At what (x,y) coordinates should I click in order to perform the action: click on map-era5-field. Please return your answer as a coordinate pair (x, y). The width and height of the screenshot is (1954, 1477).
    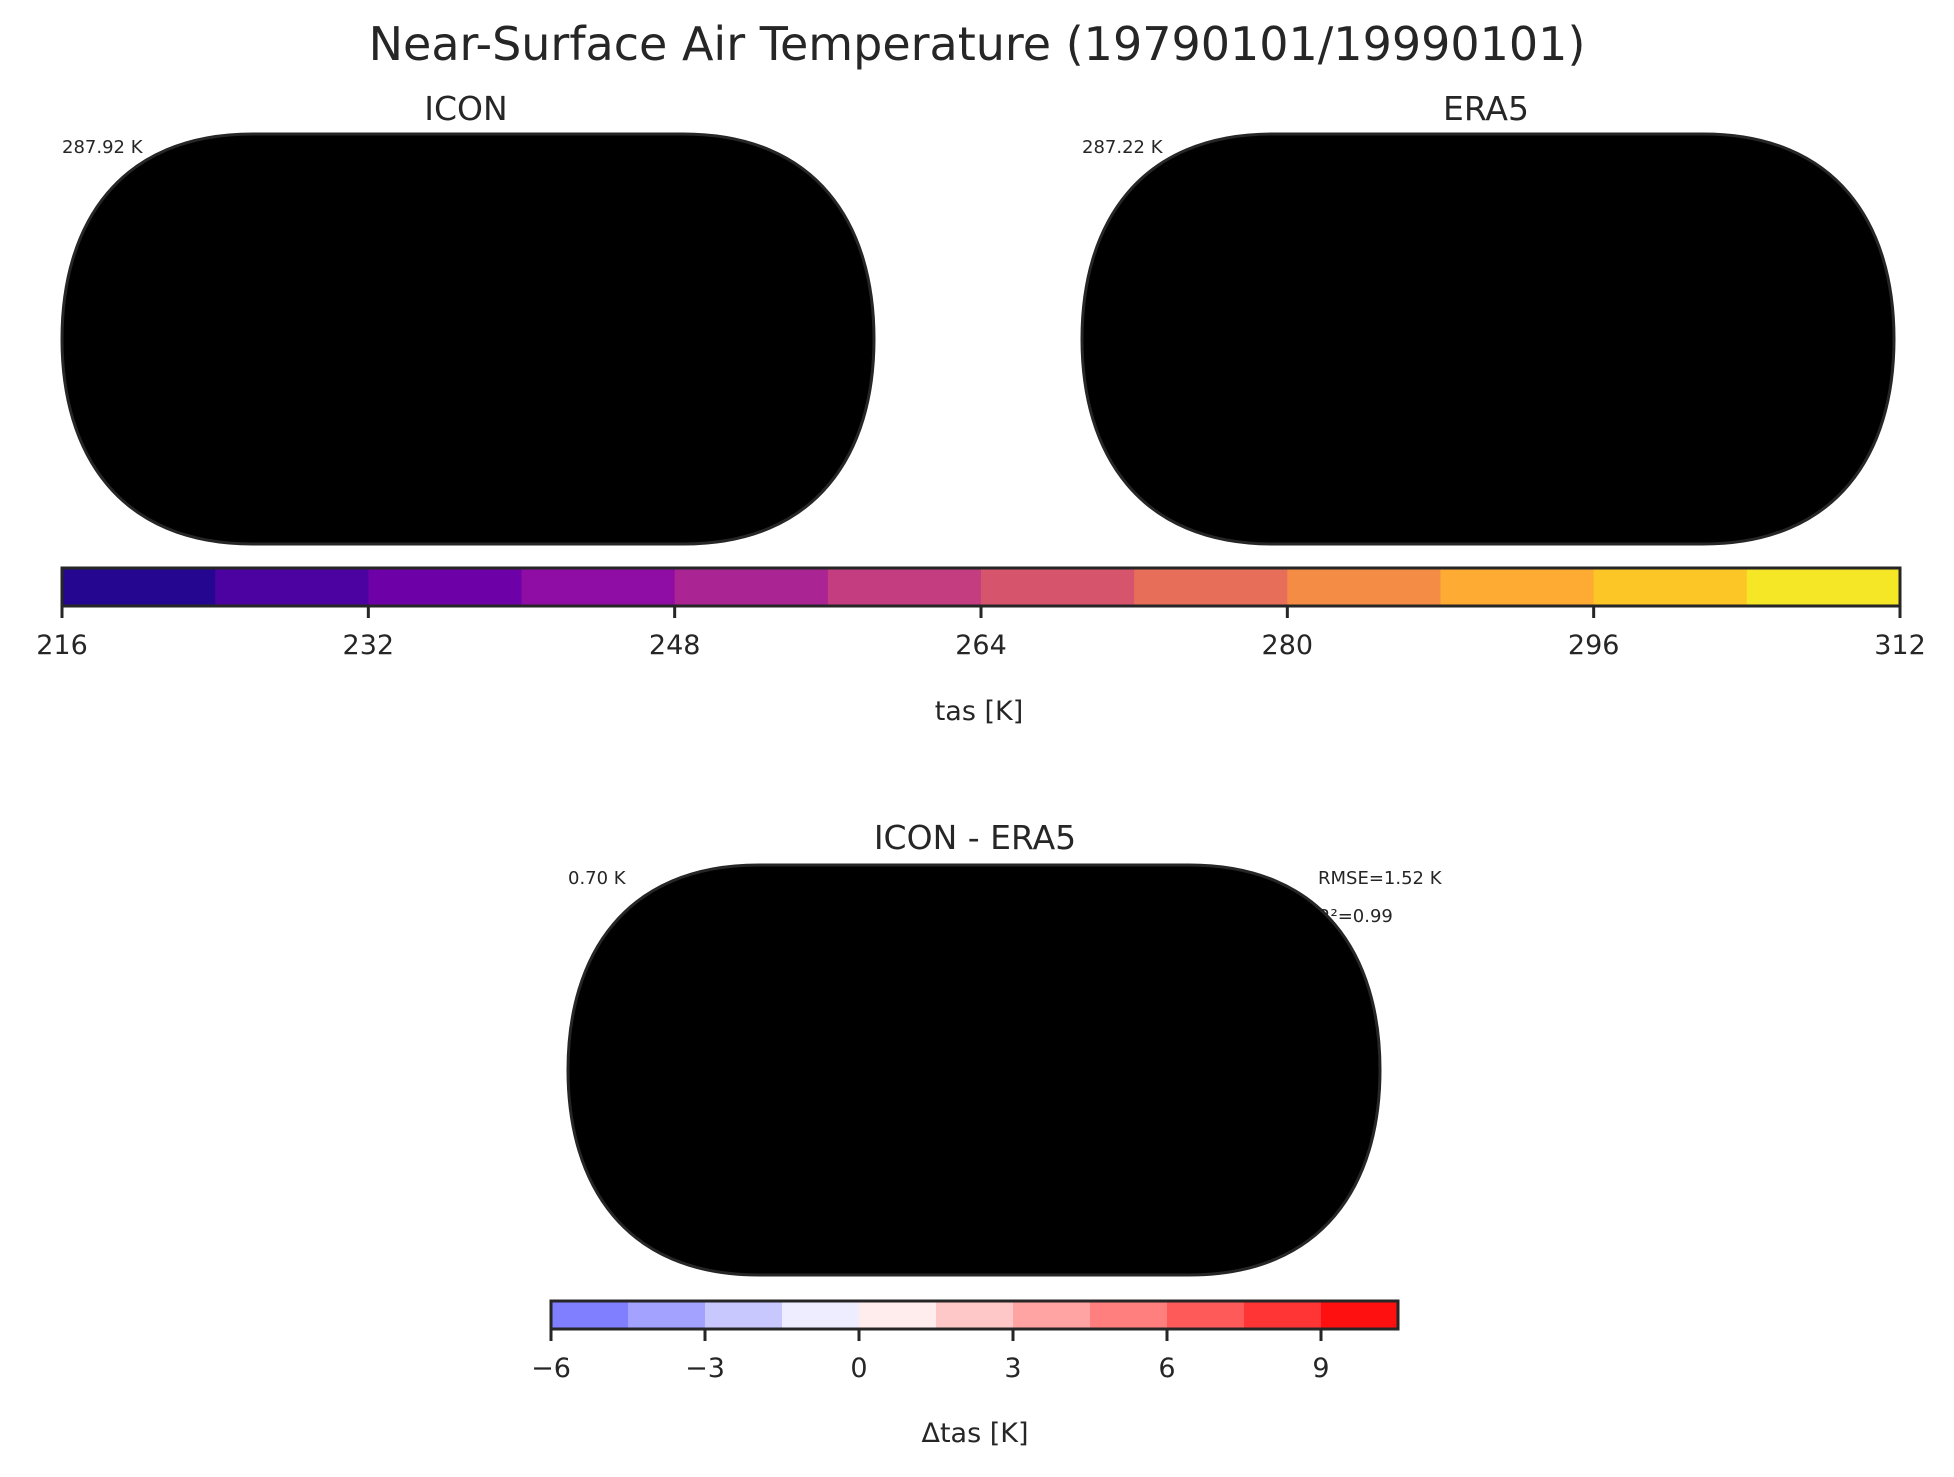
    Looking at the image, I should click on (1488, 339).